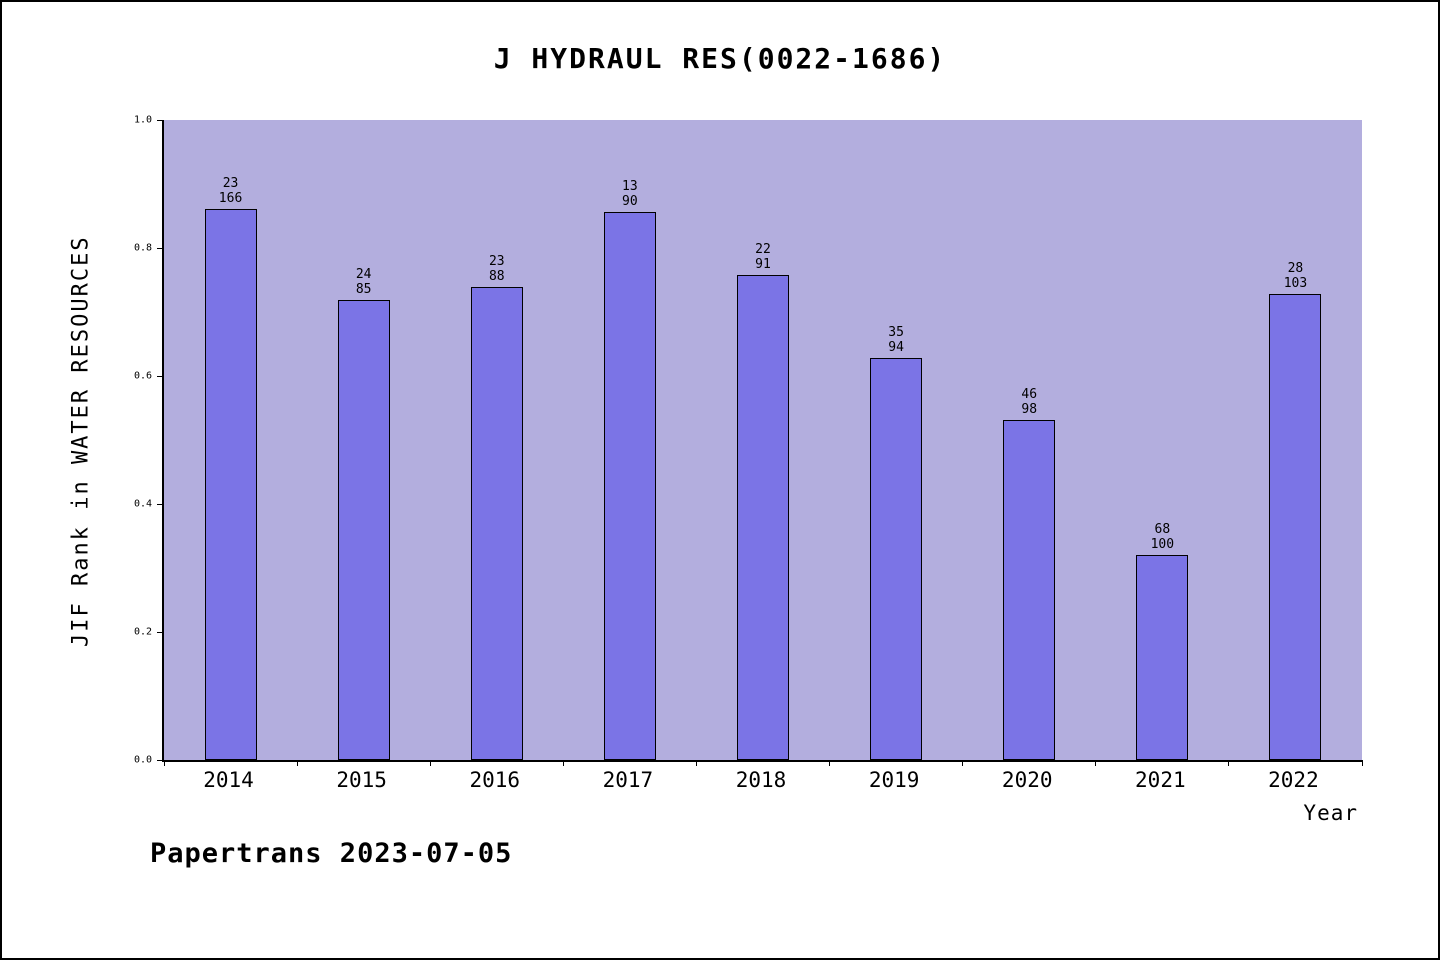 The width and height of the screenshot is (1440, 960). What do you see at coordinates (896, 559) in the screenshot?
I see `bar-2019` at bounding box center [896, 559].